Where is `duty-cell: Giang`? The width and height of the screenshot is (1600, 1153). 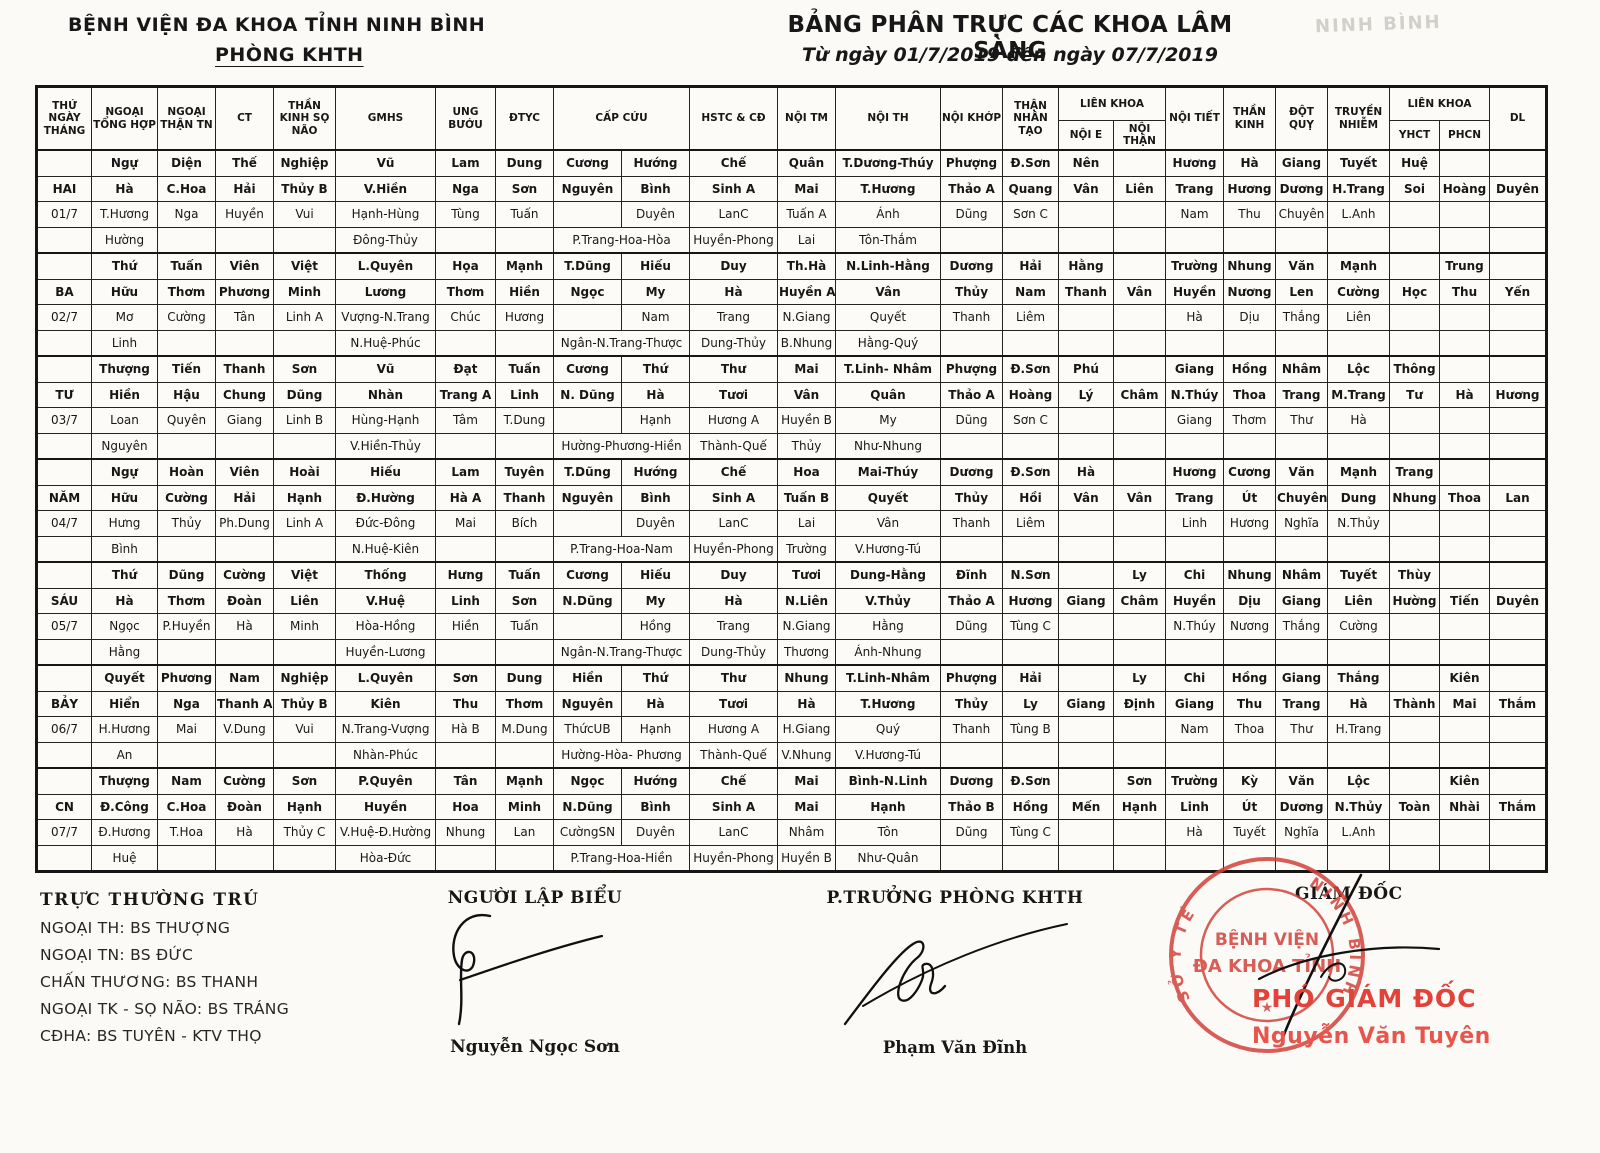
duty-cell: Giang is located at coordinates (1302, 678).